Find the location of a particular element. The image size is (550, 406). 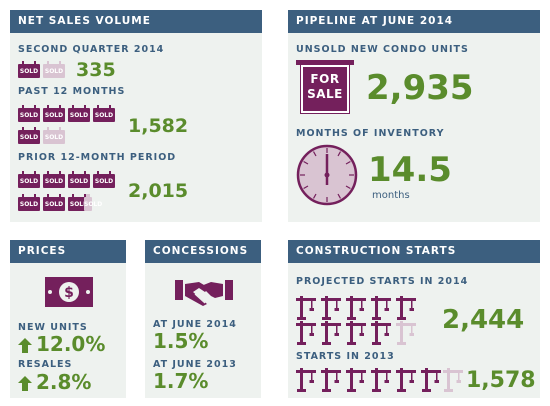

prior12-label: PRIOR 12-MONTH PERIOD is located at coordinates (97, 157).